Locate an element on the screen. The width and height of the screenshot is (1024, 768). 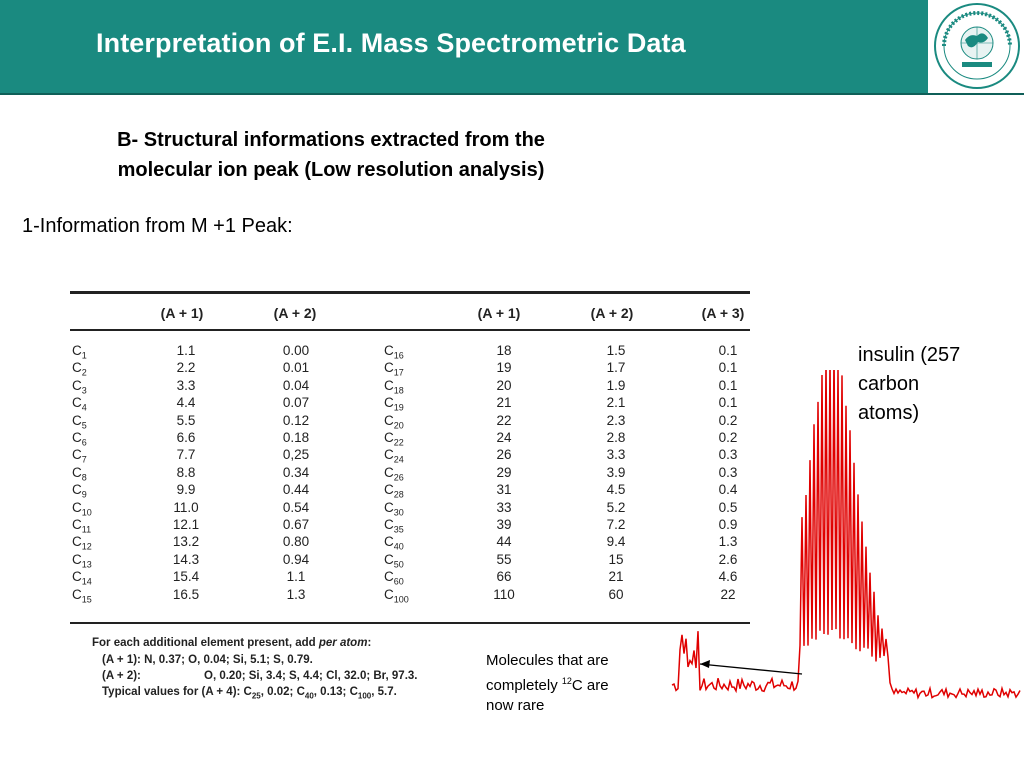
carbon-count: 40 is located at coordinates (398, 547).